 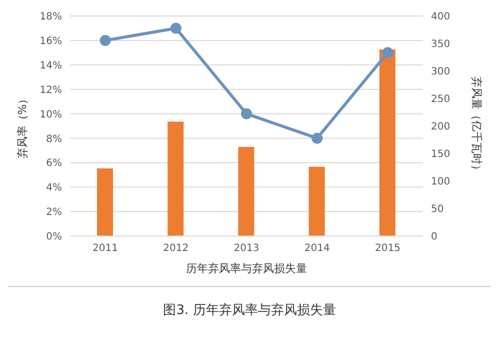 I want to click on y2-tick-label: 250, so click(x=440, y=100).